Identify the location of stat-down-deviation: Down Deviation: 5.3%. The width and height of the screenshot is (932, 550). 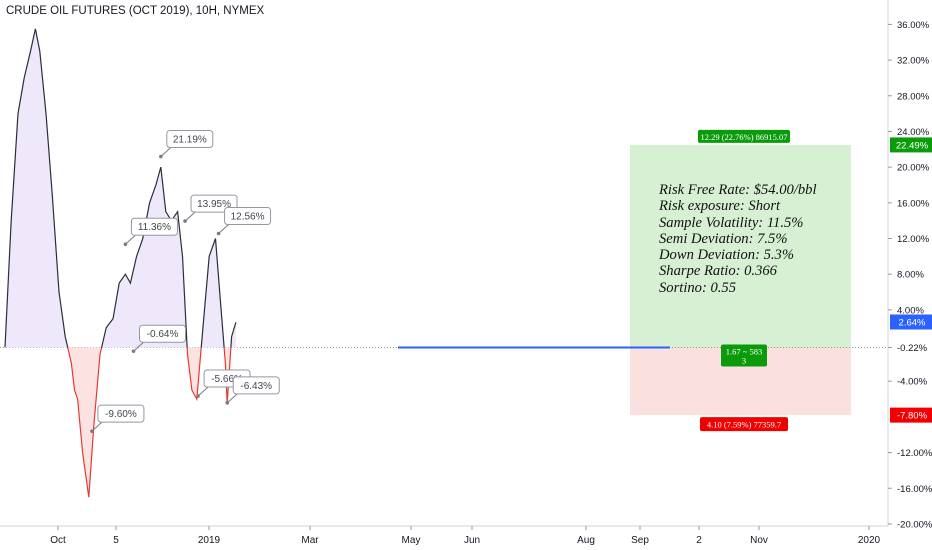
(726, 255).